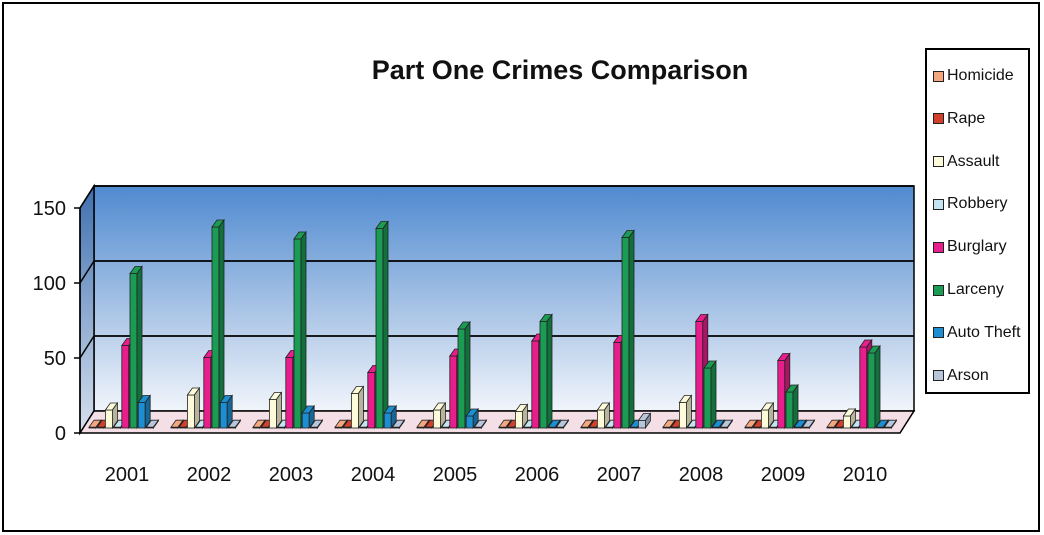 Image resolution: width=1044 pixels, height=535 pixels. Describe the element at coordinates (701, 475) in the screenshot. I see `x-tick-label: 2008` at that location.